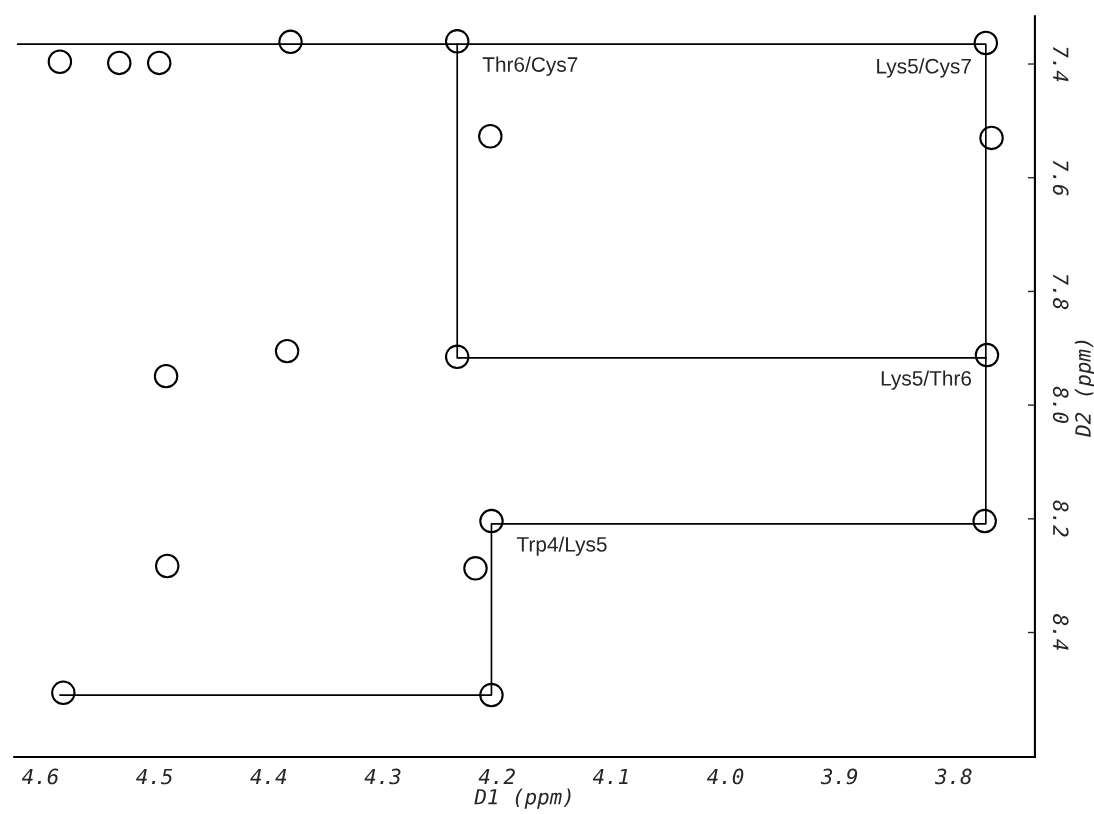  I want to click on x-tick-label: 4.5, so click(154, 776).